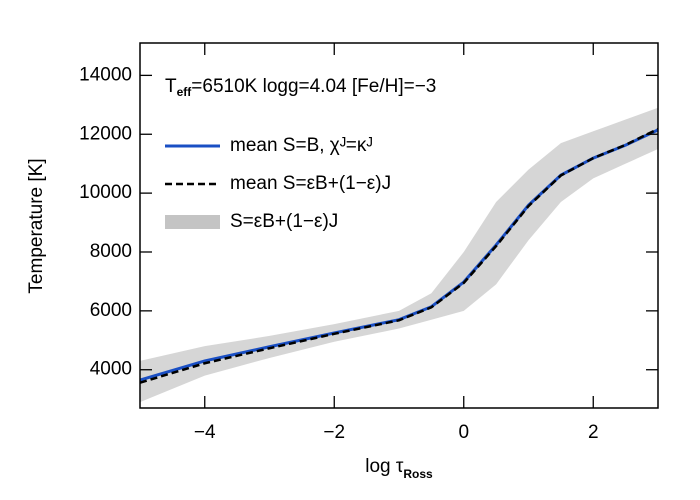 The width and height of the screenshot is (700, 500). I want to click on x-label-sub: Ross, so click(418, 474).